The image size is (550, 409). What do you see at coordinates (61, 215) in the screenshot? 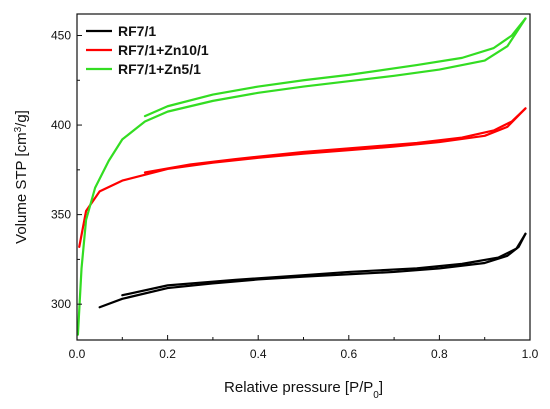
I see `y-tick-label: 350` at bounding box center [61, 215].